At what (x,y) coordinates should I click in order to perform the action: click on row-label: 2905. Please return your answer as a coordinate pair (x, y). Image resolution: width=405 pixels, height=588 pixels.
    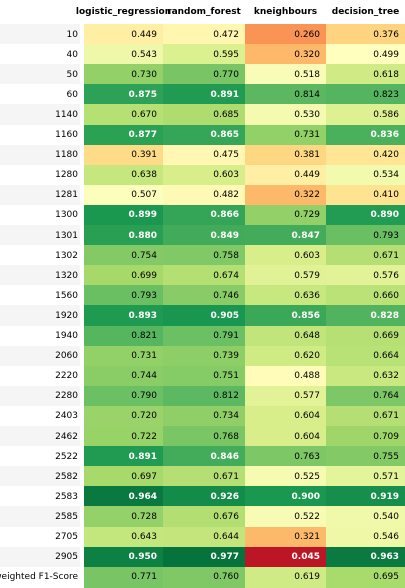
    Looking at the image, I should click on (66, 557).